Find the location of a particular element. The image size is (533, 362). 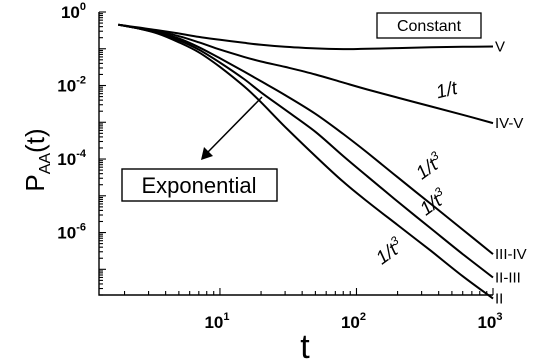

arrow-head is located at coordinates (207, 153).